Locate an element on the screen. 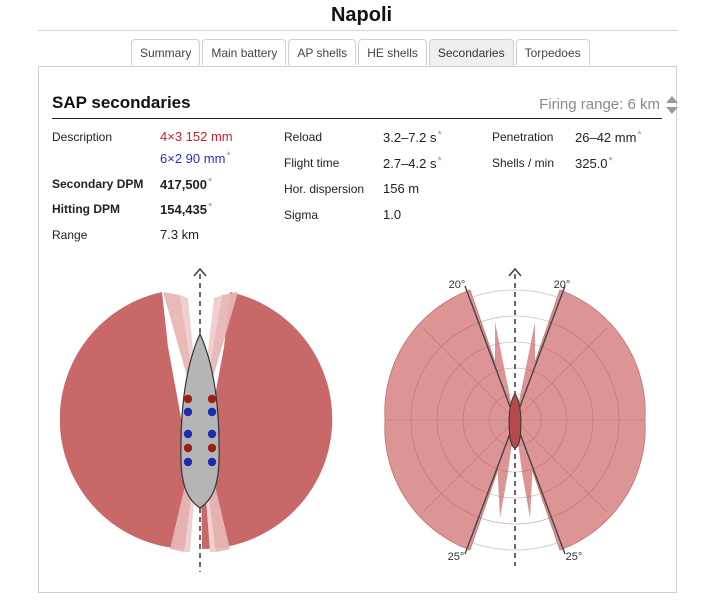 The height and width of the screenshot is (600, 723). left-coverage-area is located at coordinates (125, 421).